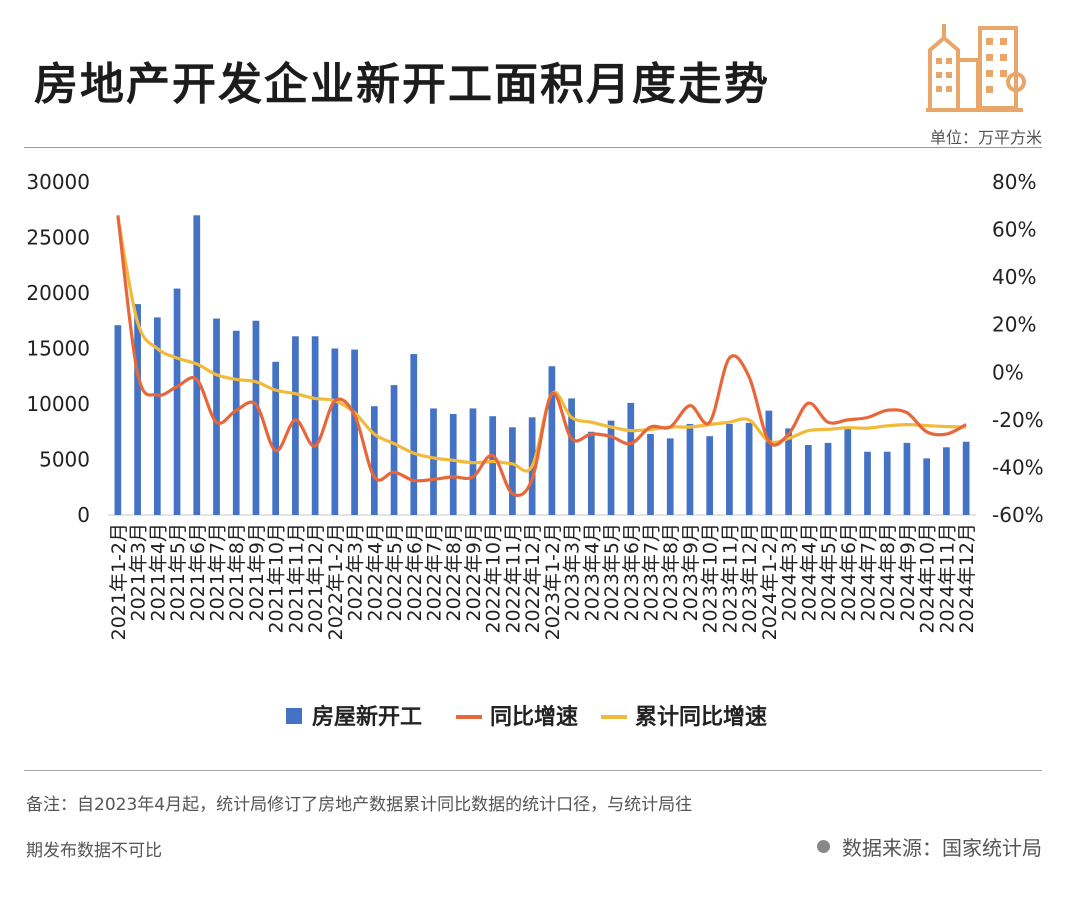  I want to click on x-tick-label: 2022年10月, so click(494, 578).